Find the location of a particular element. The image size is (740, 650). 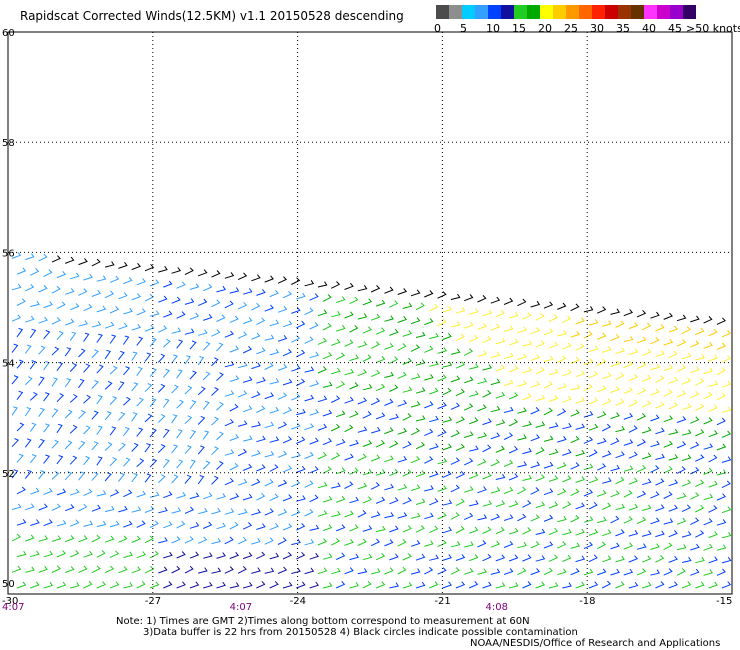

time-label: 4:08 is located at coordinates (496, 607).